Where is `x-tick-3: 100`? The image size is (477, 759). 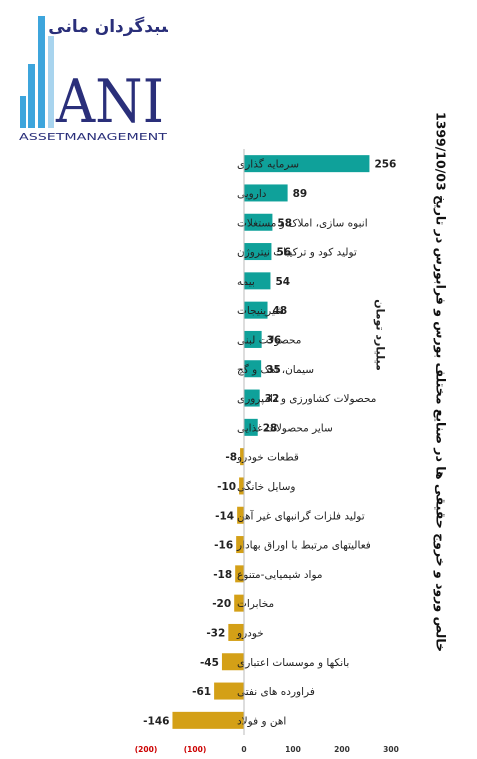 x-tick-3: 100 is located at coordinates (293, 749).